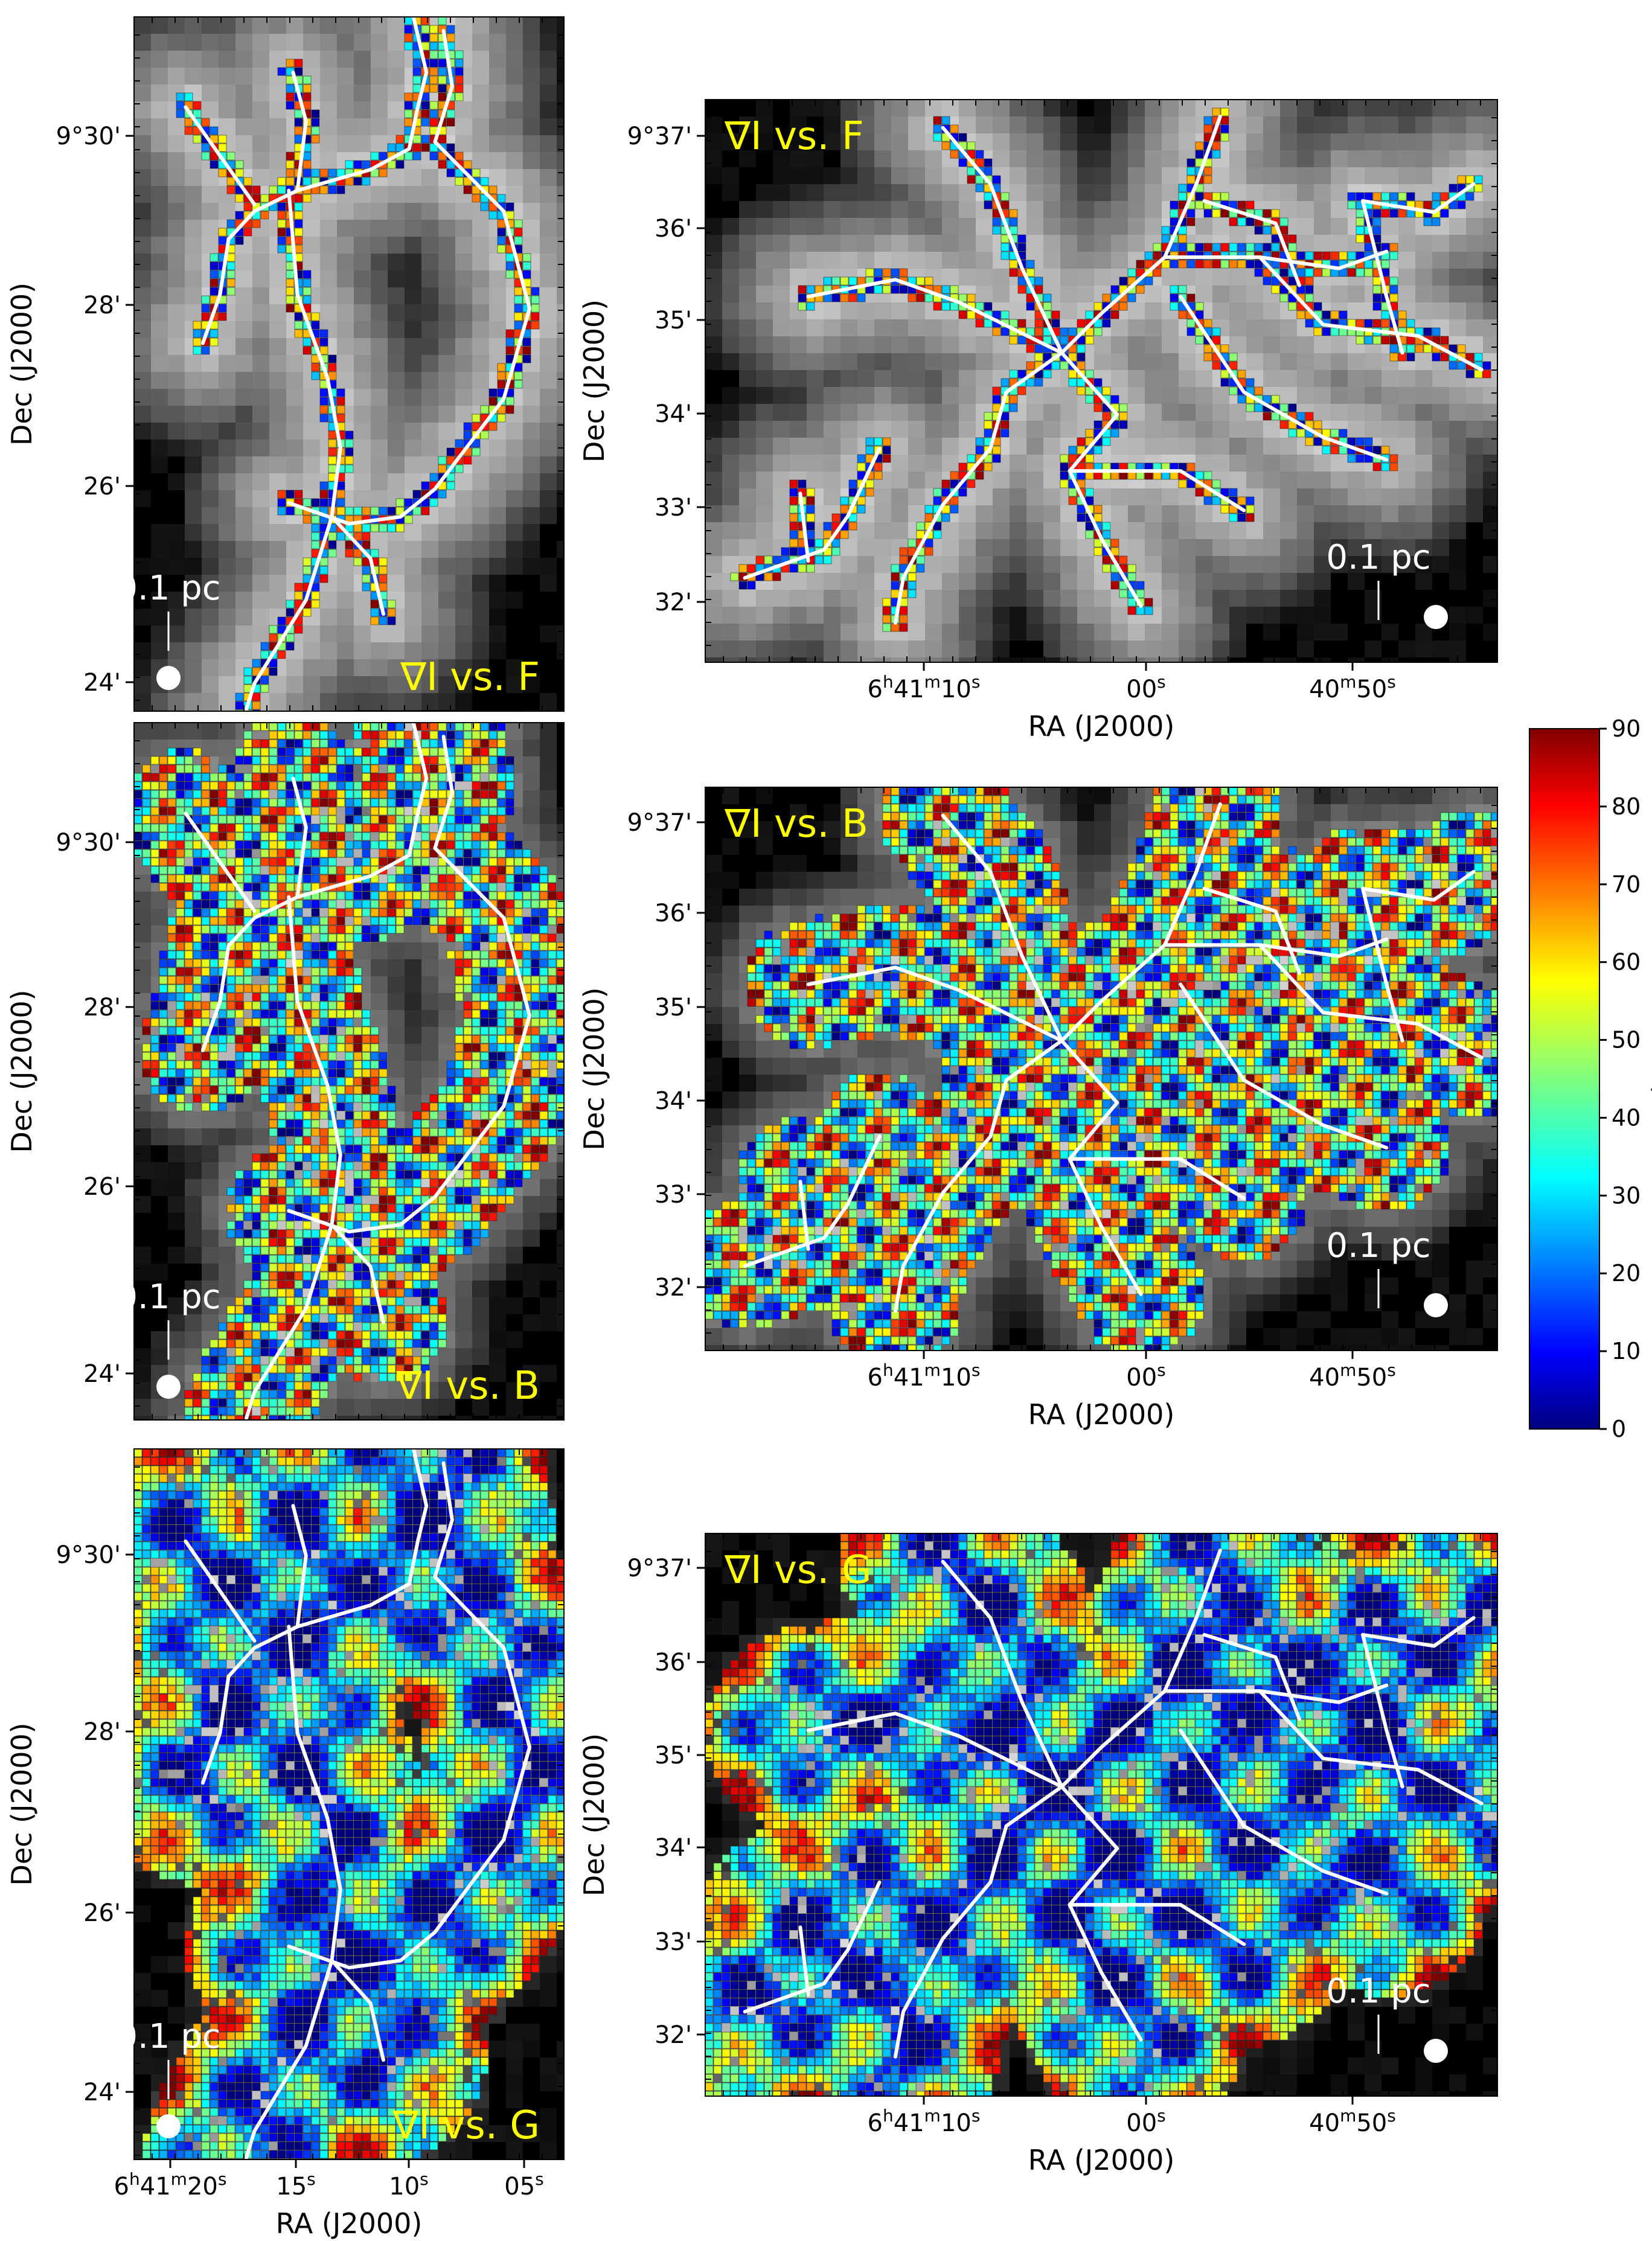  Describe the element at coordinates (935, 317) in the screenshot. I see `skeleton-line` at that location.